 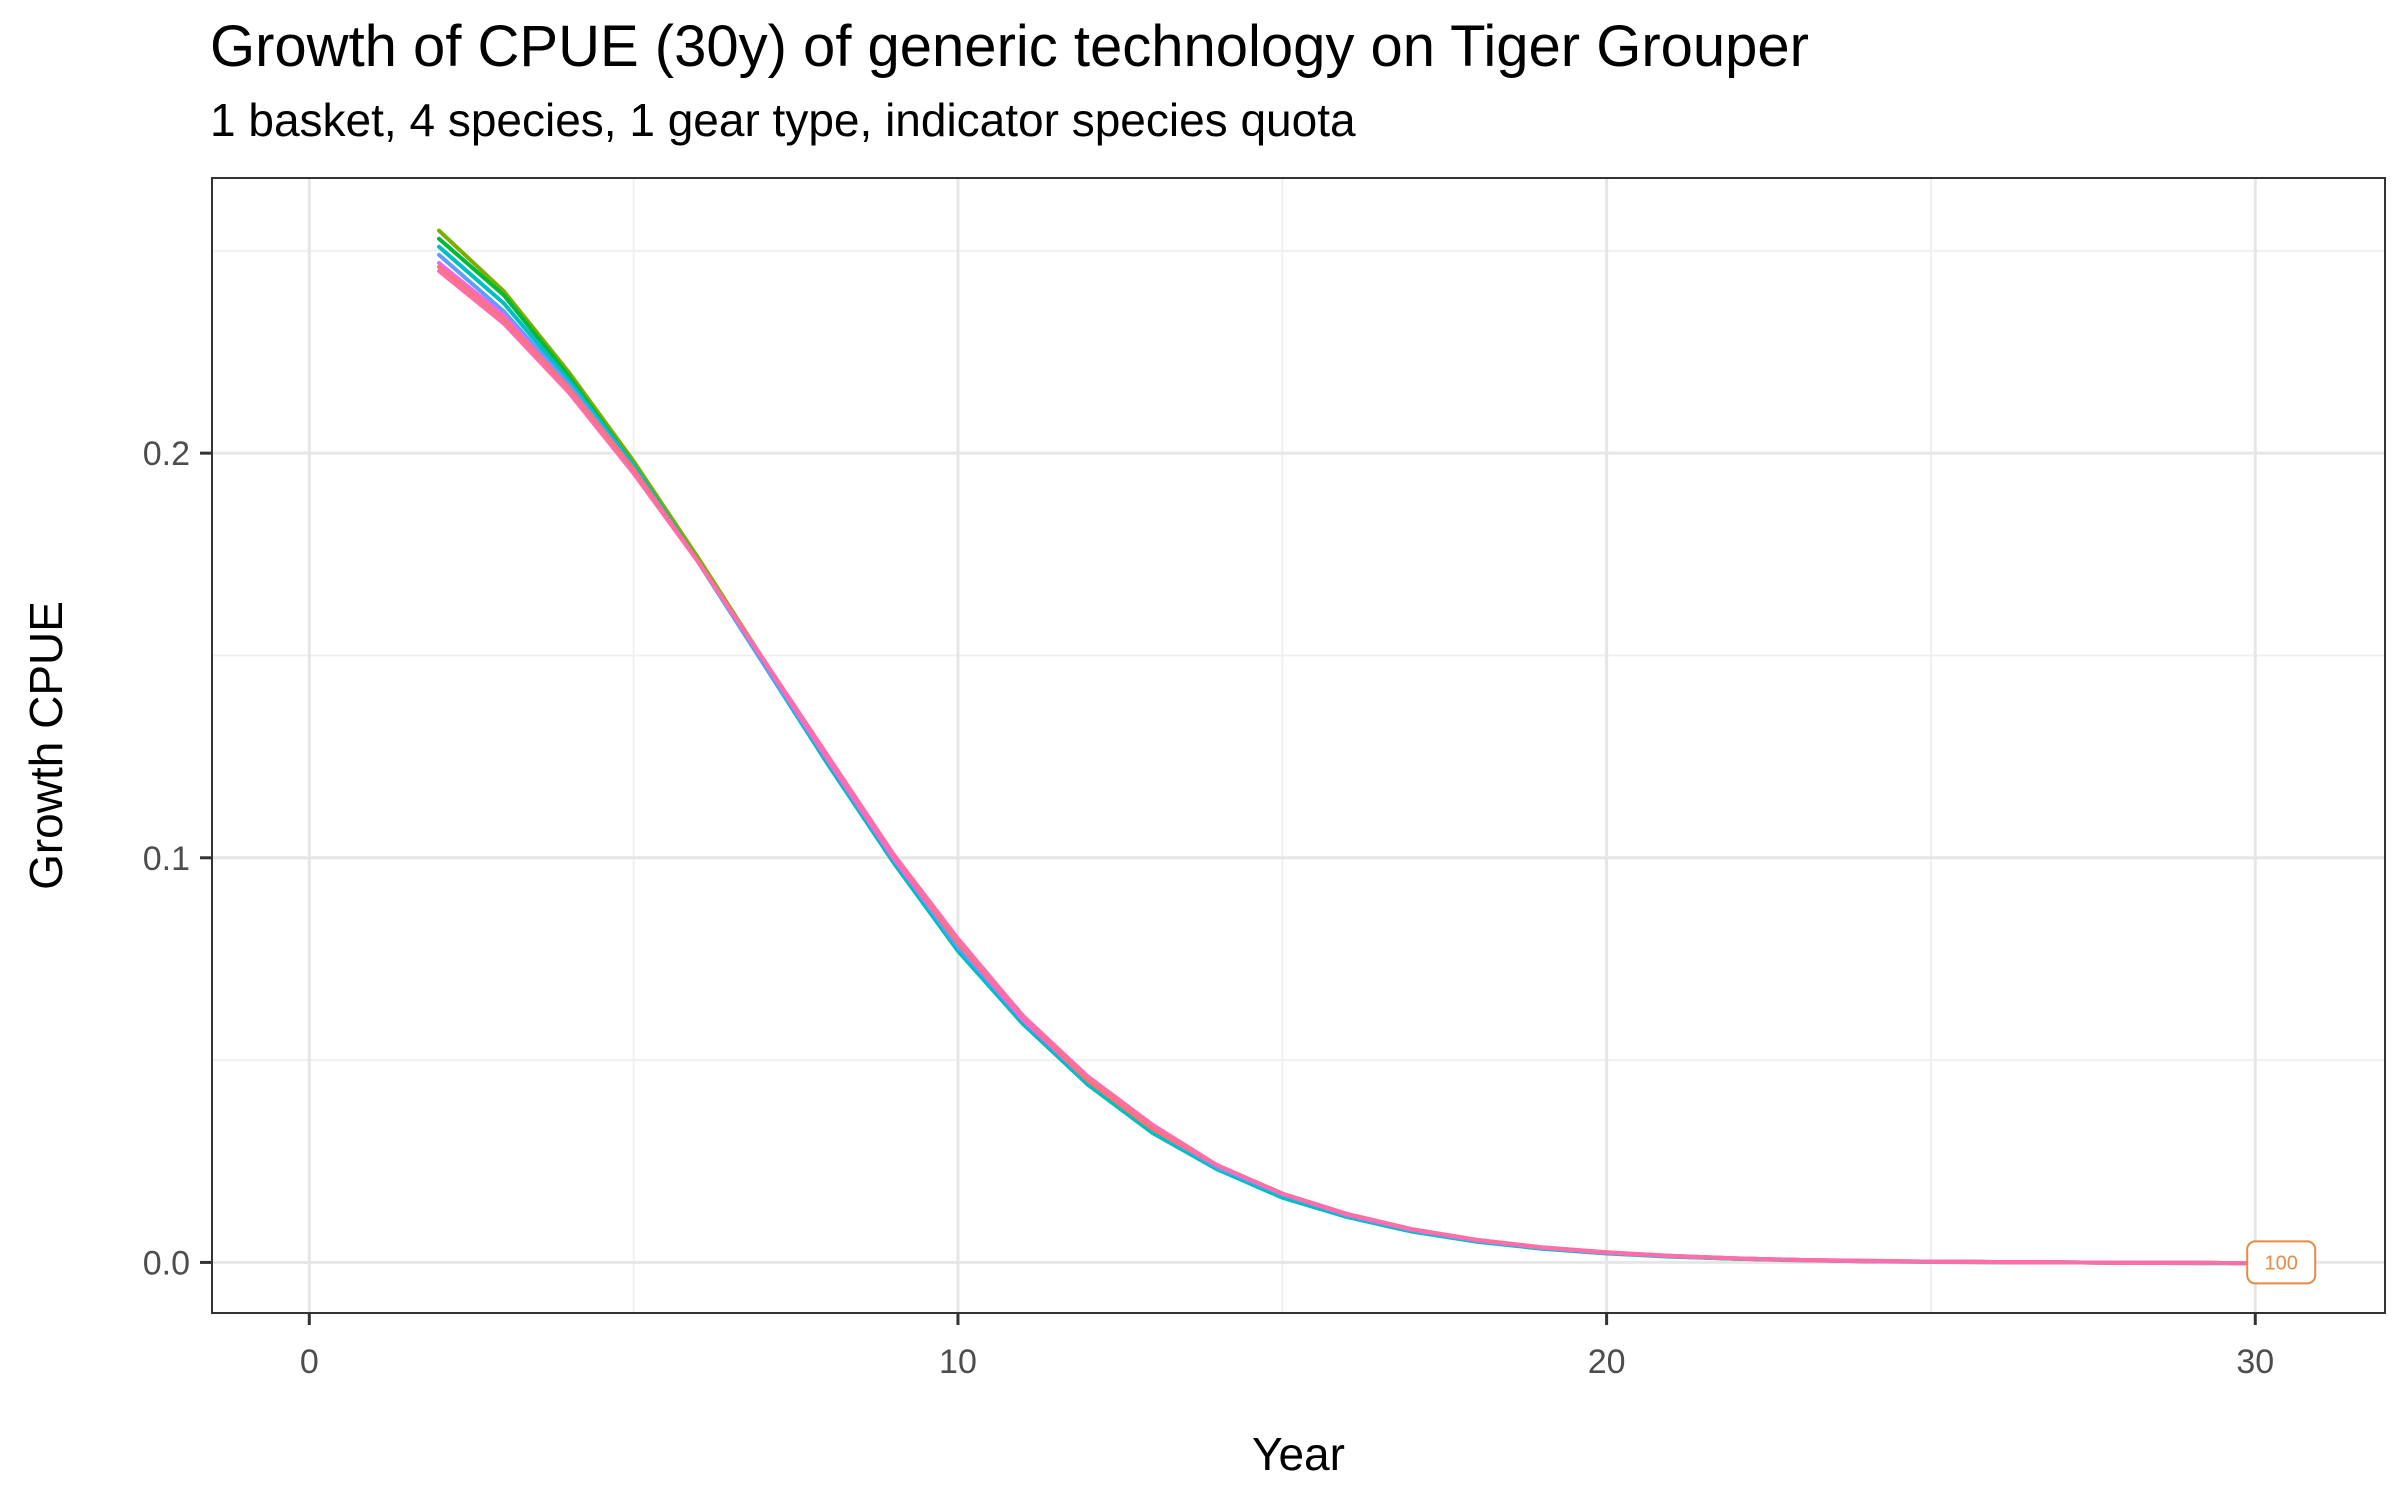 I want to click on end-label-box, so click(x=2281, y=1262).